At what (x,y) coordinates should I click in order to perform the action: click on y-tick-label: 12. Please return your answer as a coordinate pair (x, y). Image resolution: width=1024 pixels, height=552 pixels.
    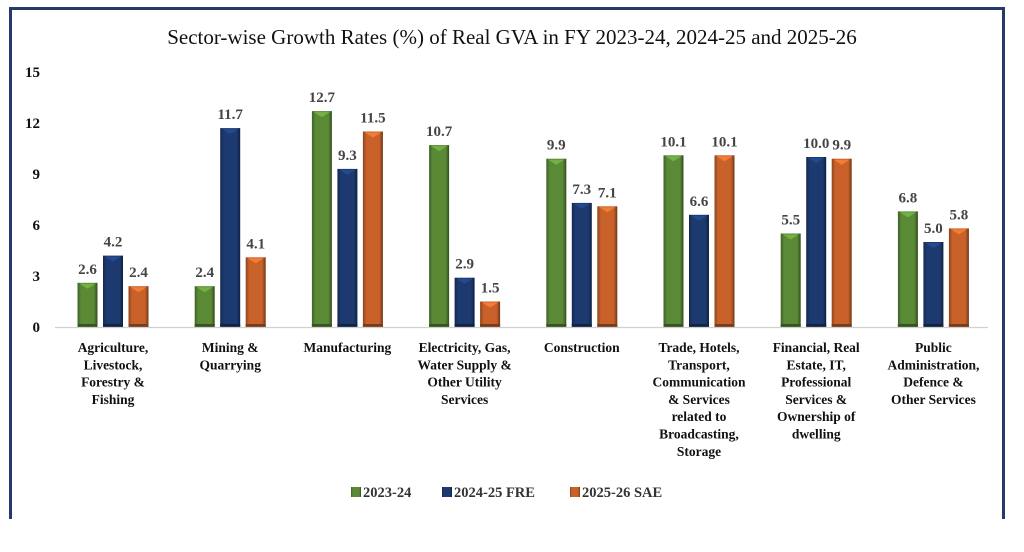
    Looking at the image, I should click on (32, 124).